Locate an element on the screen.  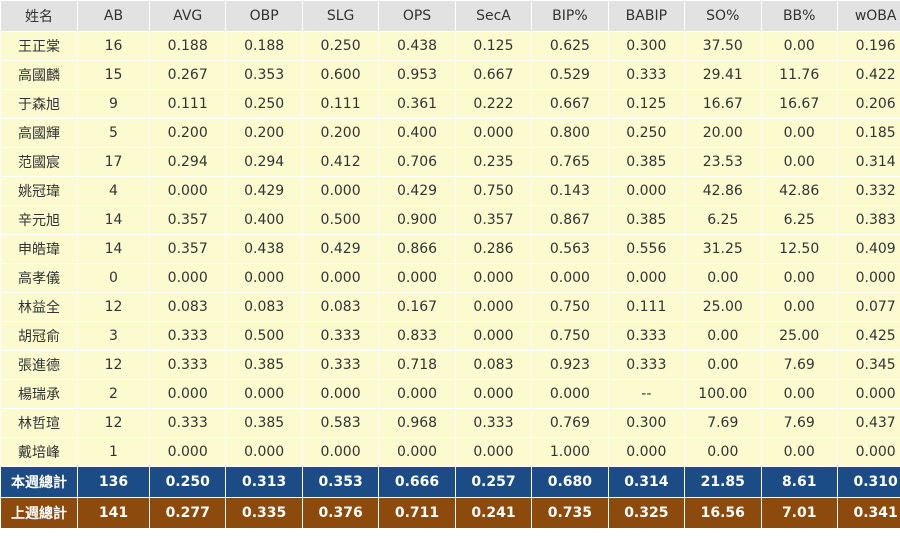
stat-cell: 14 is located at coordinates (113, 249).